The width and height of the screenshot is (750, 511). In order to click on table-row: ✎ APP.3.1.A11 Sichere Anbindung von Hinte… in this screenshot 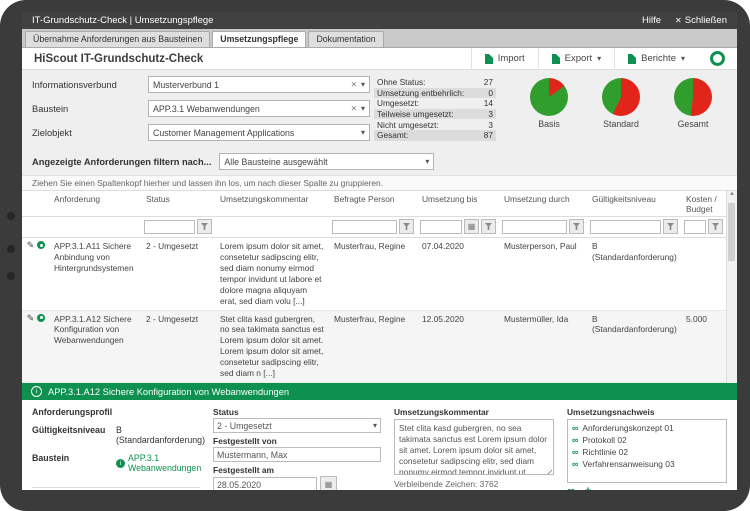, I will do `click(374, 274)`.